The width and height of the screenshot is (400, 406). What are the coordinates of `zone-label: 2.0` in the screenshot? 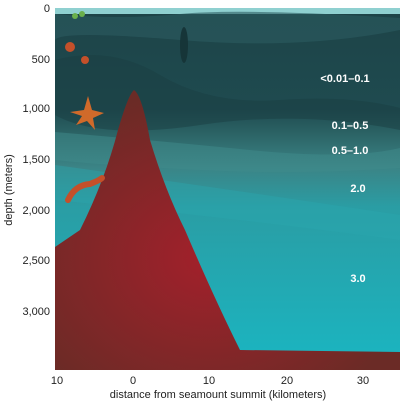 It's located at (357, 189).